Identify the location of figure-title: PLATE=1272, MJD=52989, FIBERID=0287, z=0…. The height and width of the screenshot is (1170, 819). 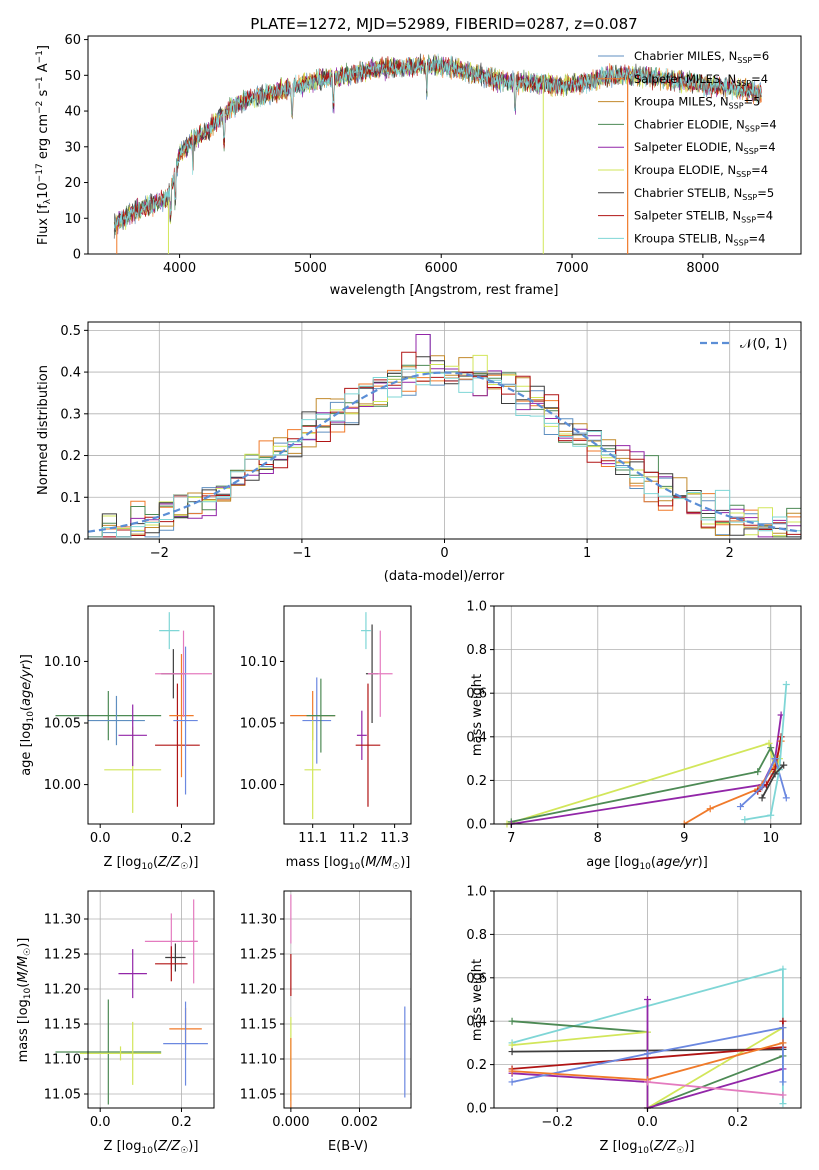
(443, 24).